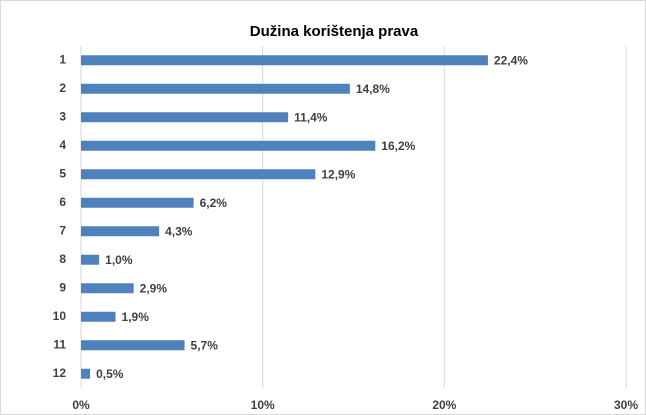 Image resolution: width=646 pixels, height=415 pixels. What do you see at coordinates (334, 31) in the screenshot?
I see `chart-title: Dužina korištenja prava` at bounding box center [334, 31].